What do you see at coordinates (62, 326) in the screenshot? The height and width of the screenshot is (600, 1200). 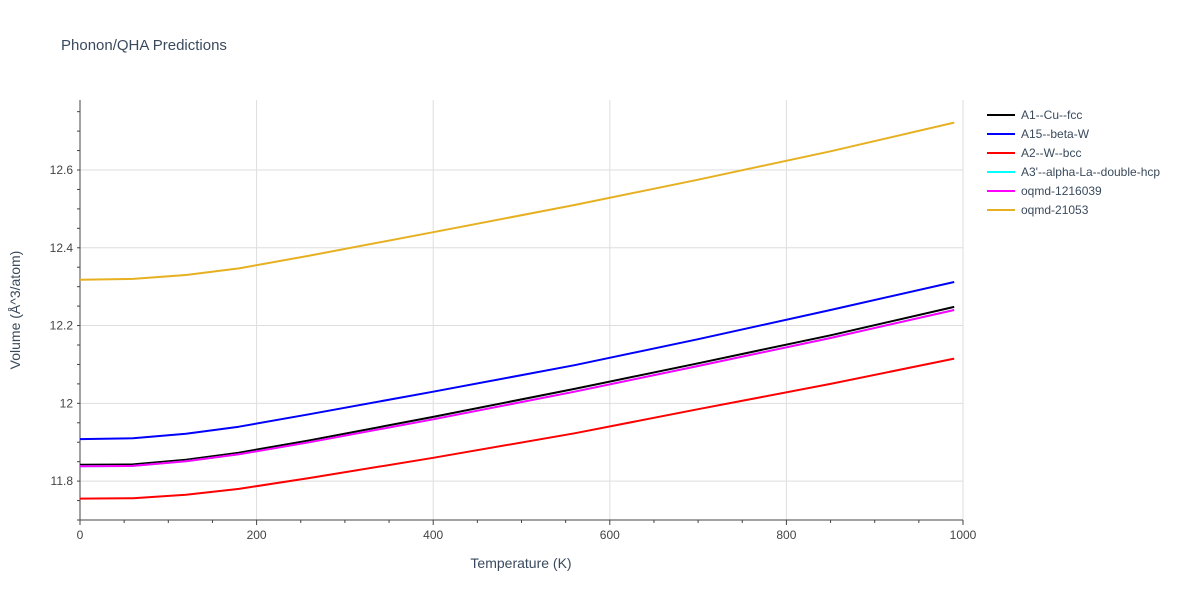 I see `y-tick-label: 12.2` at bounding box center [62, 326].